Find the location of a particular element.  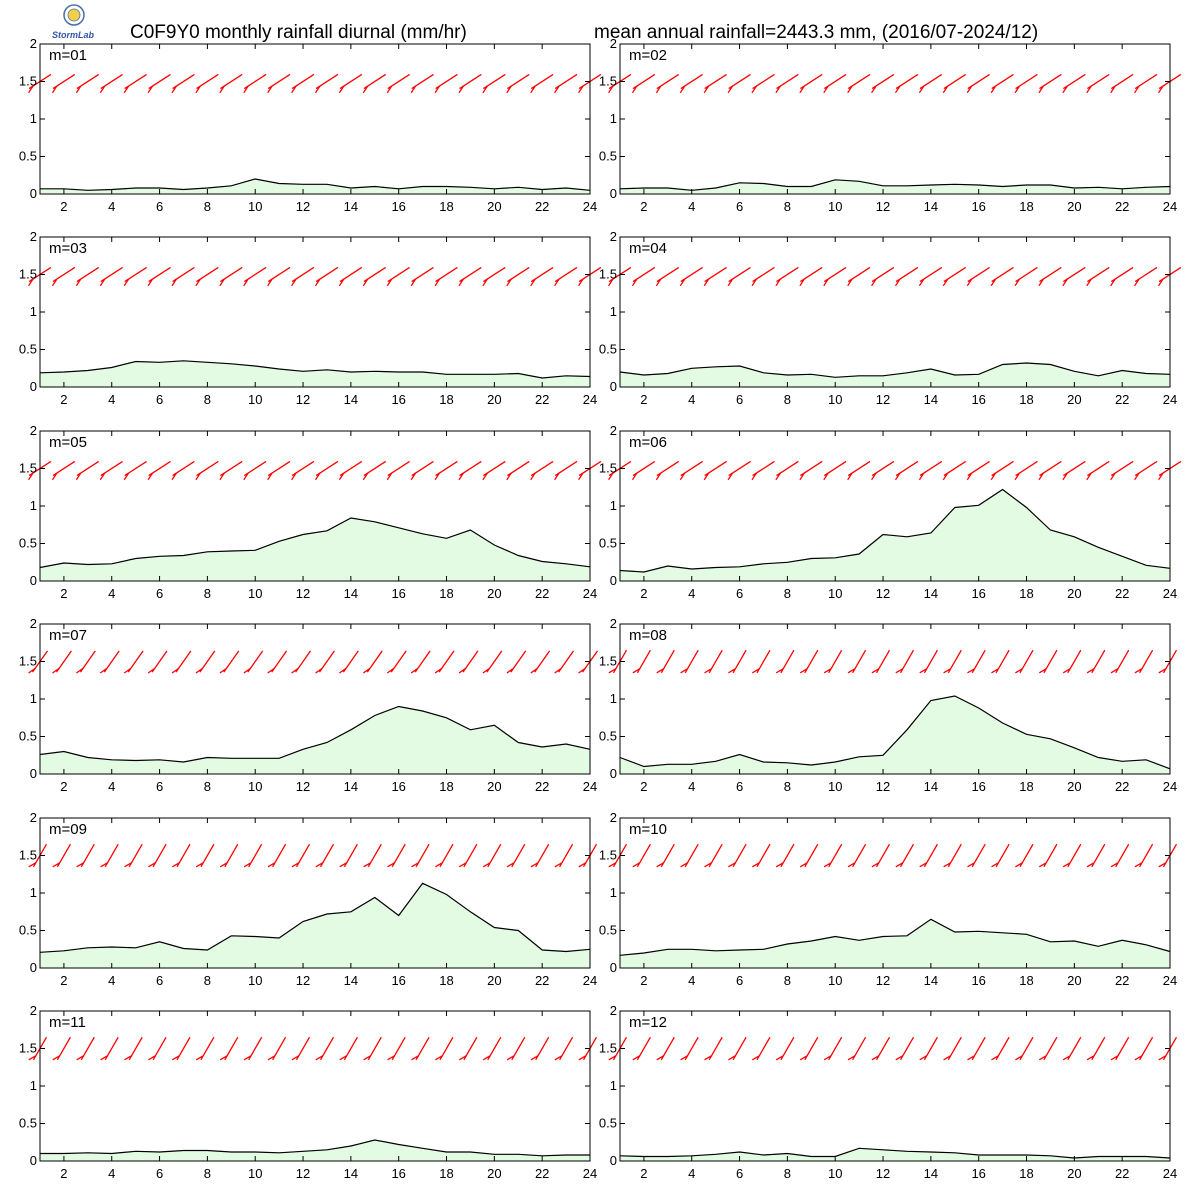

x-tick-label: 18 is located at coordinates (1026, 786).